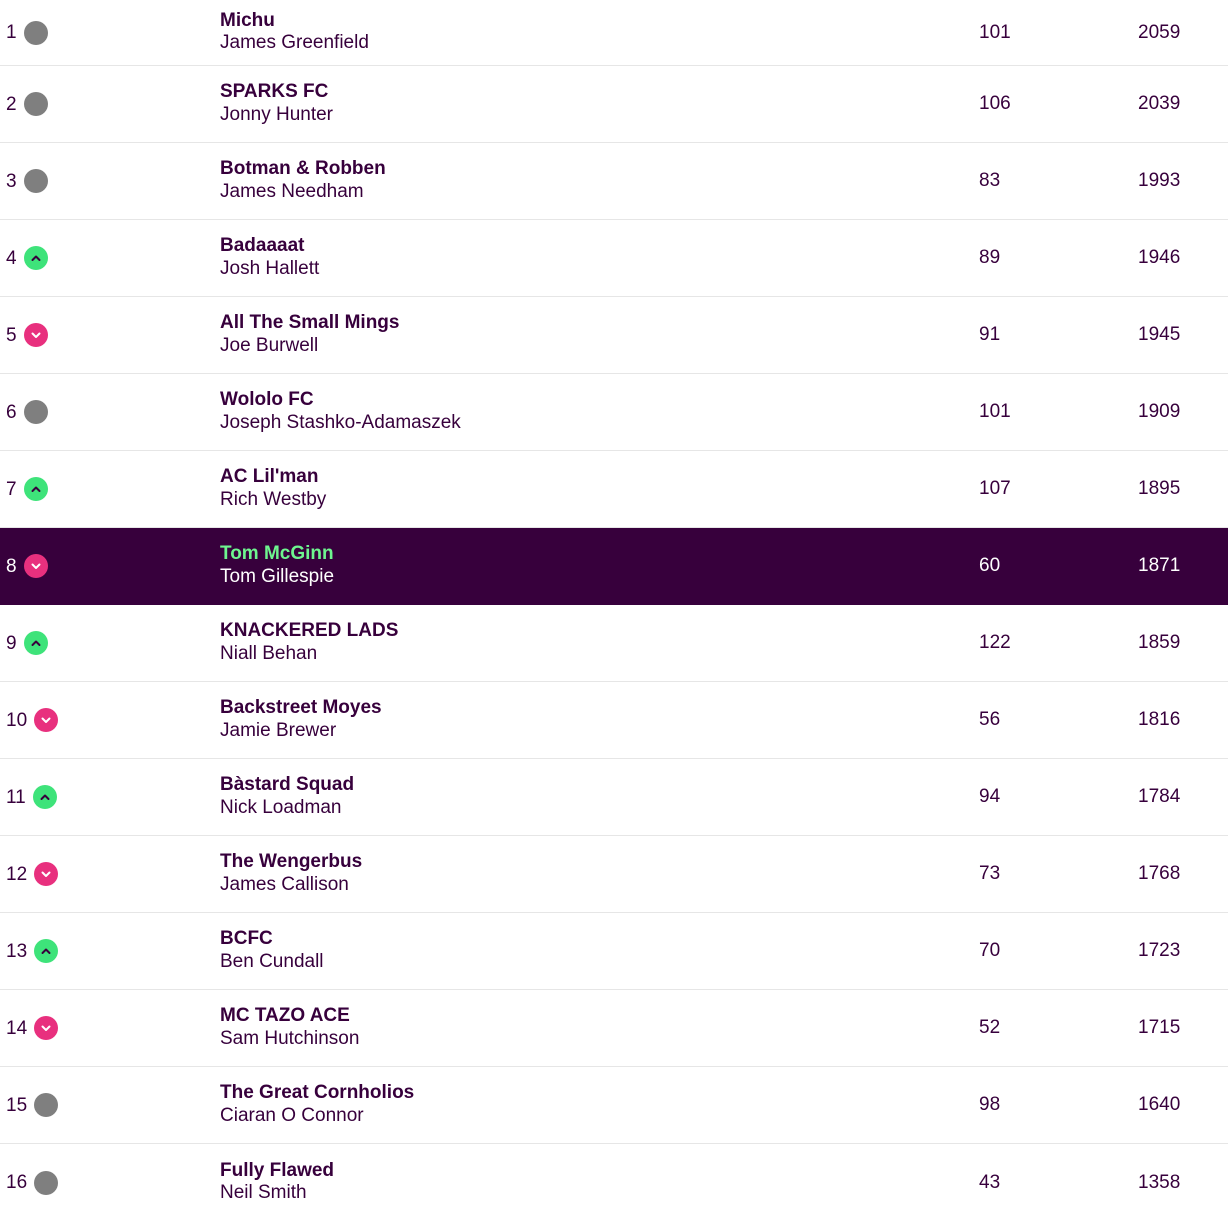 The width and height of the screenshot is (1228, 1218). Describe the element at coordinates (27, 104) in the screenshot. I see `rank: 2` at that location.